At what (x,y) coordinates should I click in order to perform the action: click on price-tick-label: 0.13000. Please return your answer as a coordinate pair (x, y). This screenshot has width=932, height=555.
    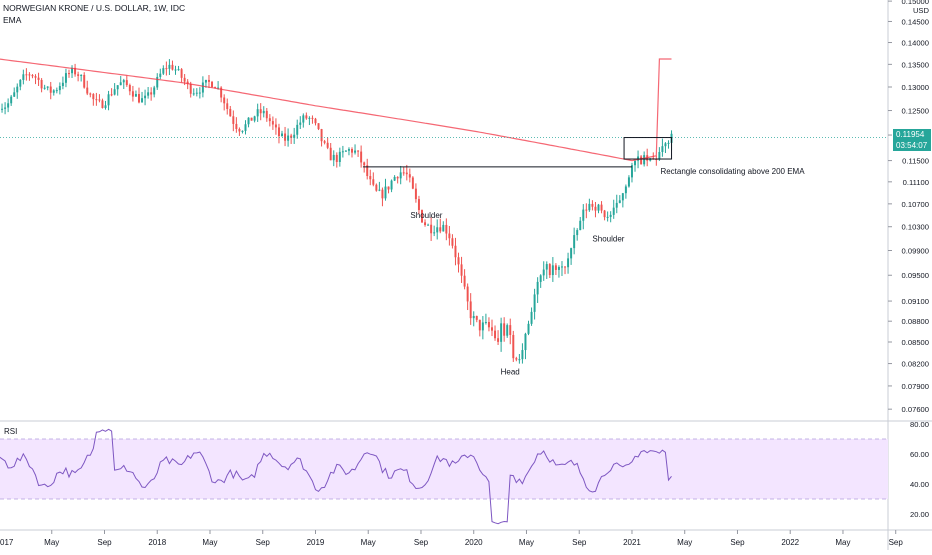
    Looking at the image, I should click on (915, 87).